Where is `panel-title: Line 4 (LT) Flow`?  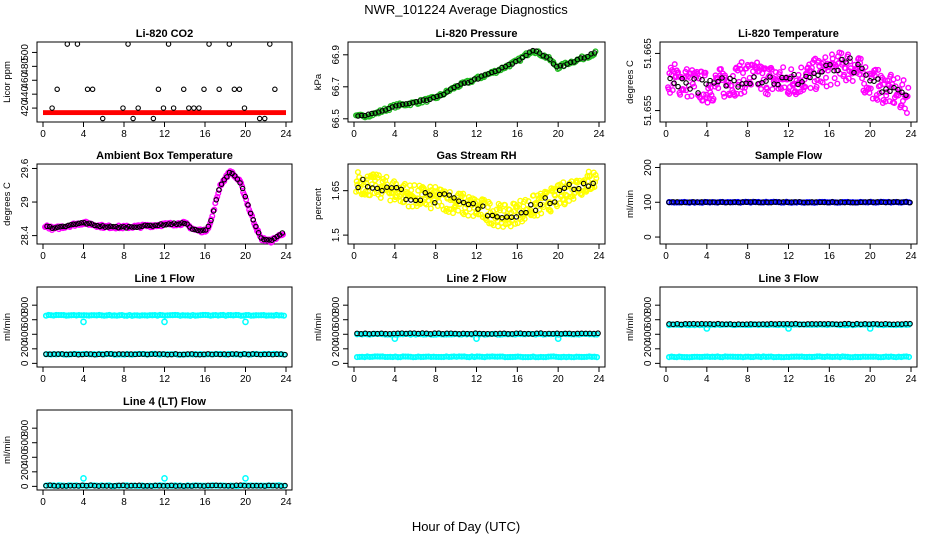
panel-title: Line 4 (LT) Flow is located at coordinates (164, 402).